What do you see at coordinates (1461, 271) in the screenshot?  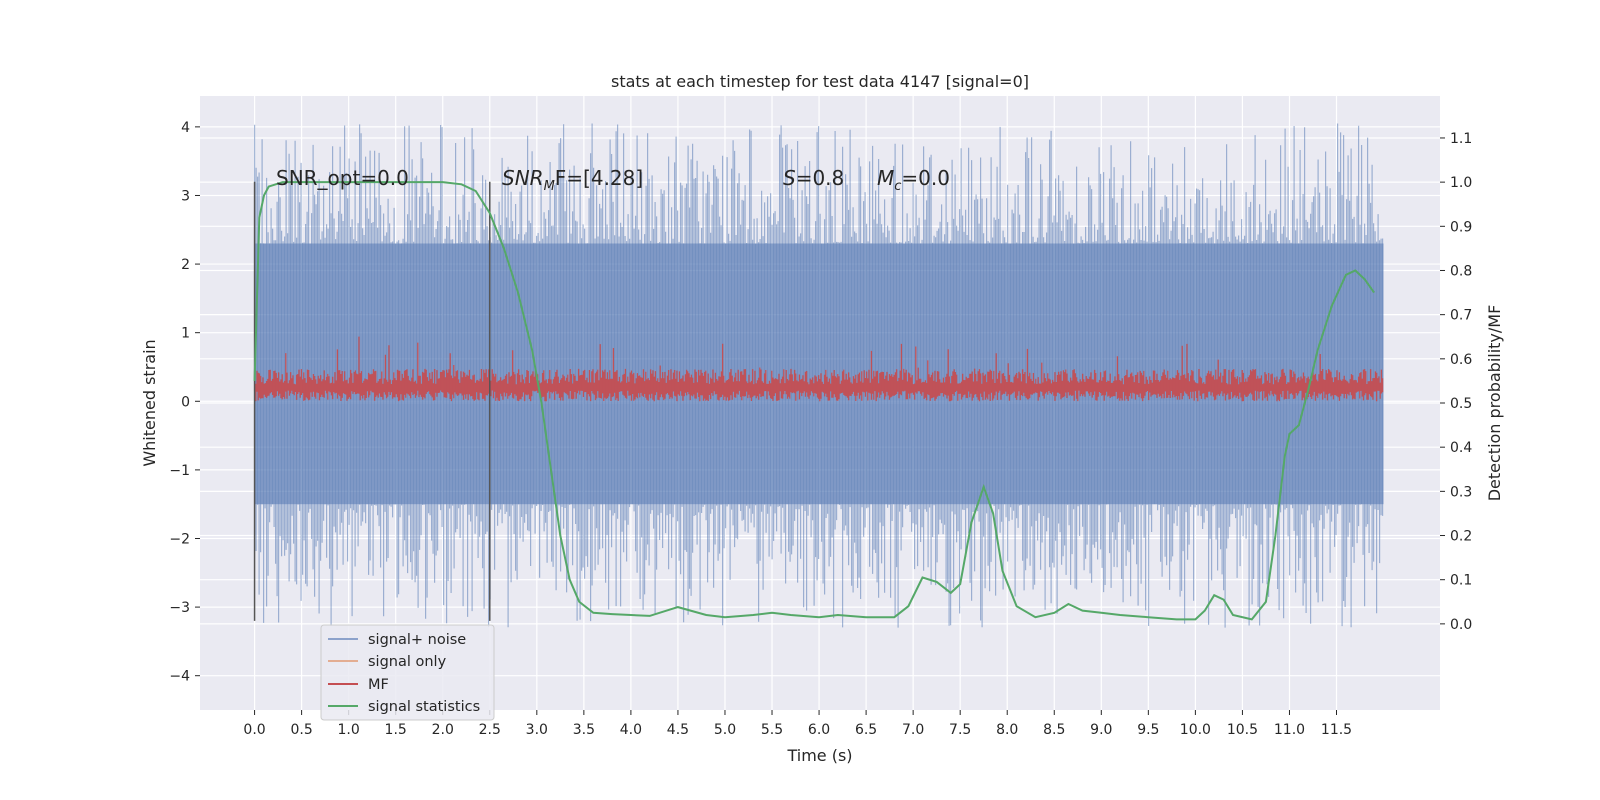 I see `y-right-tick-label: 0.8` at bounding box center [1461, 271].